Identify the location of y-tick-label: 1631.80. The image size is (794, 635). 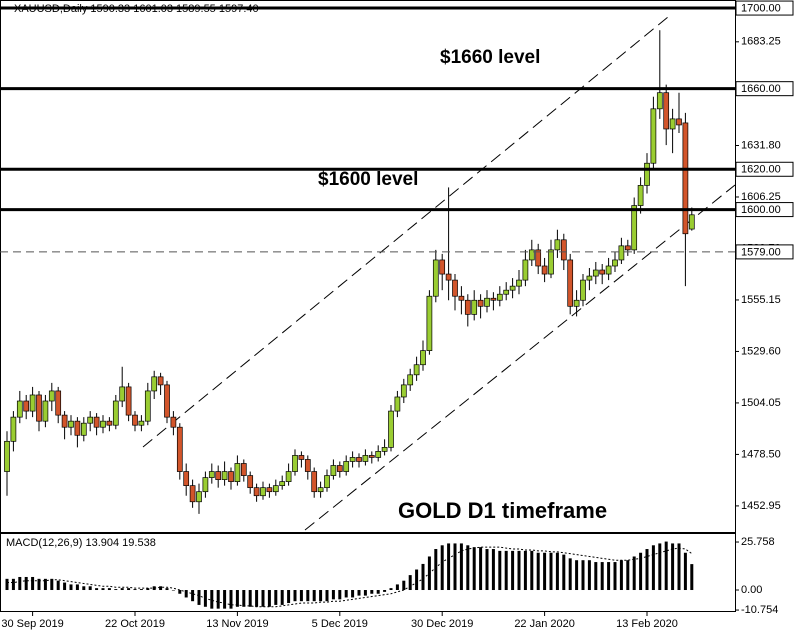
(761, 145).